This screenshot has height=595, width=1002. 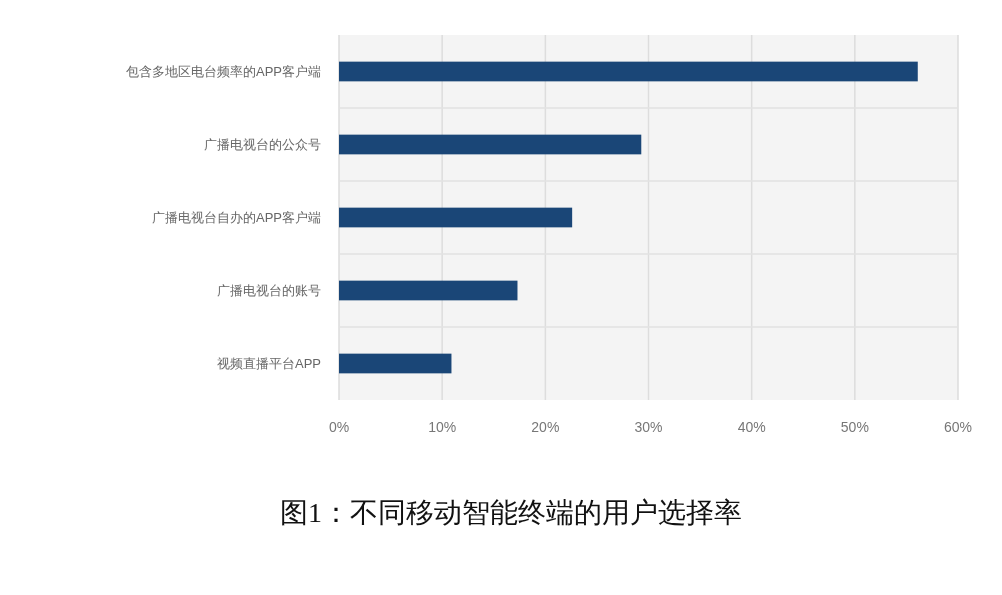 What do you see at coordinates (854, 427) in the screenshot?
I see `x-tick-label: 50%` at bounding box center [854, 427].